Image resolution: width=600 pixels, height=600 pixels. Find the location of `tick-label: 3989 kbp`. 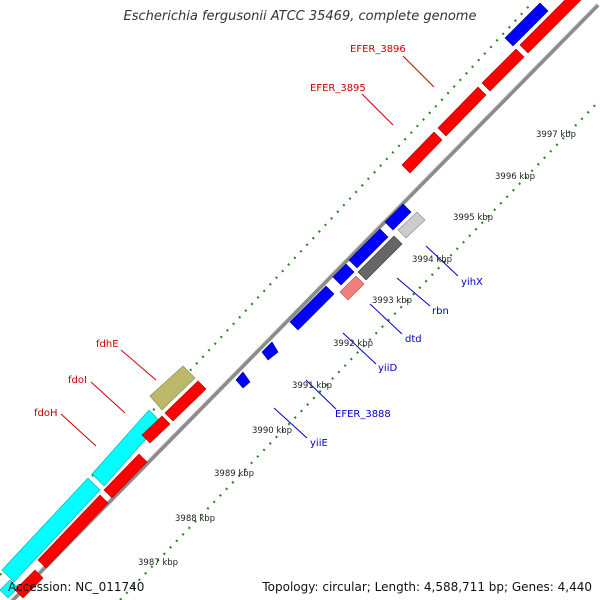

tick-label: 3989 kbp is located at coordinates (234, 474).